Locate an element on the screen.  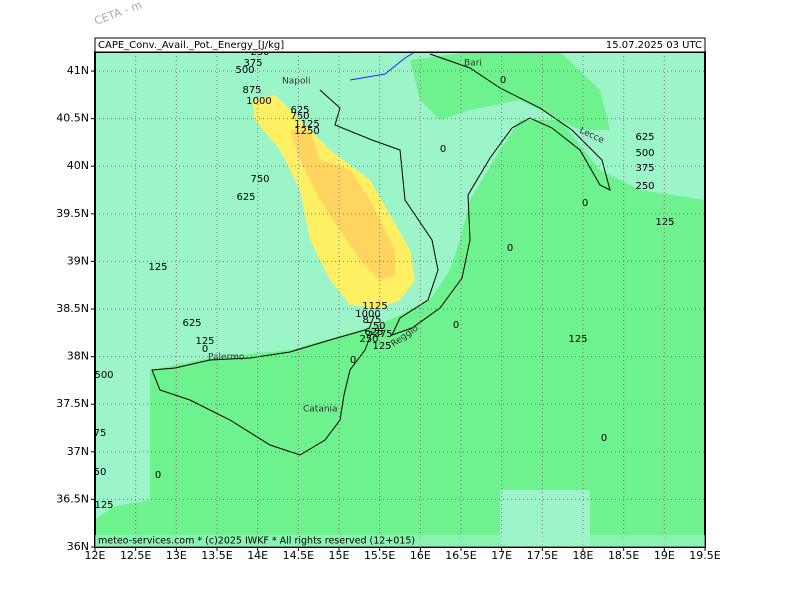
y-tick-label: 40N is located at coordinates (78, 165).